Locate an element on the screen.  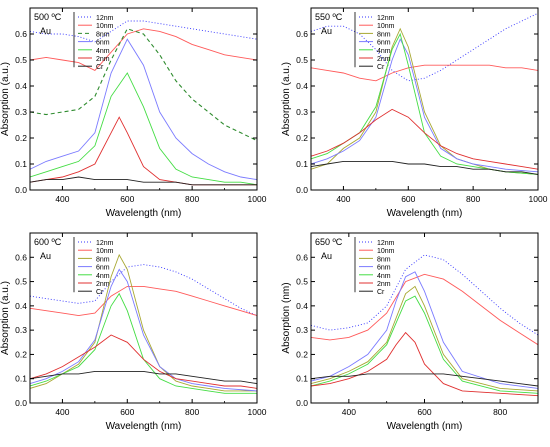
y-axis-label: Absorption (nm) is located at coordinates (286, 317).